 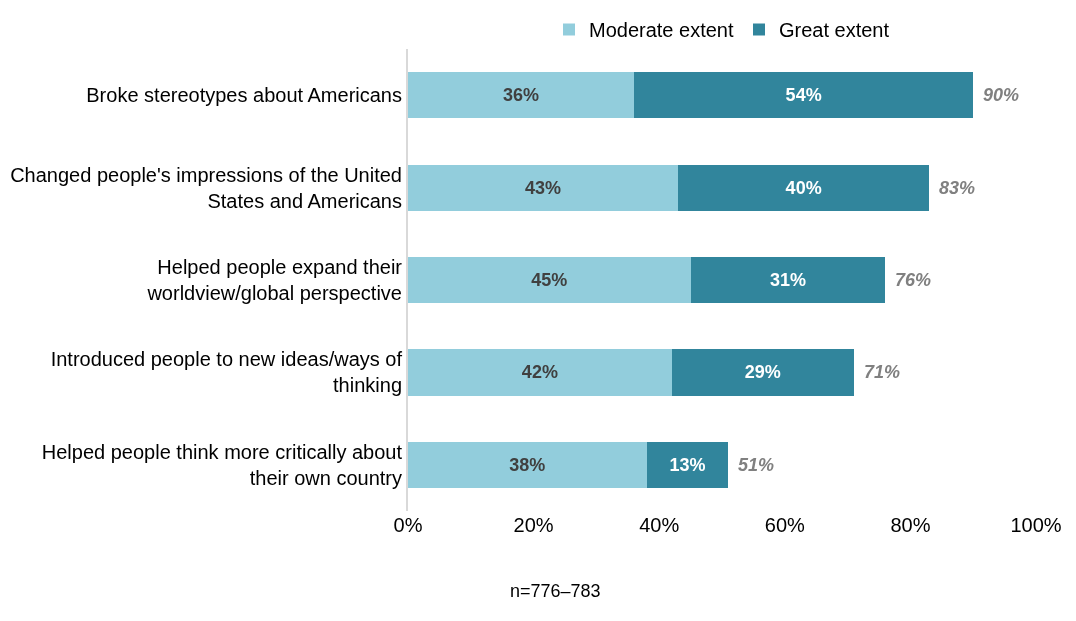 I want to click on text: n=776–783, so click(x=555, y=591).